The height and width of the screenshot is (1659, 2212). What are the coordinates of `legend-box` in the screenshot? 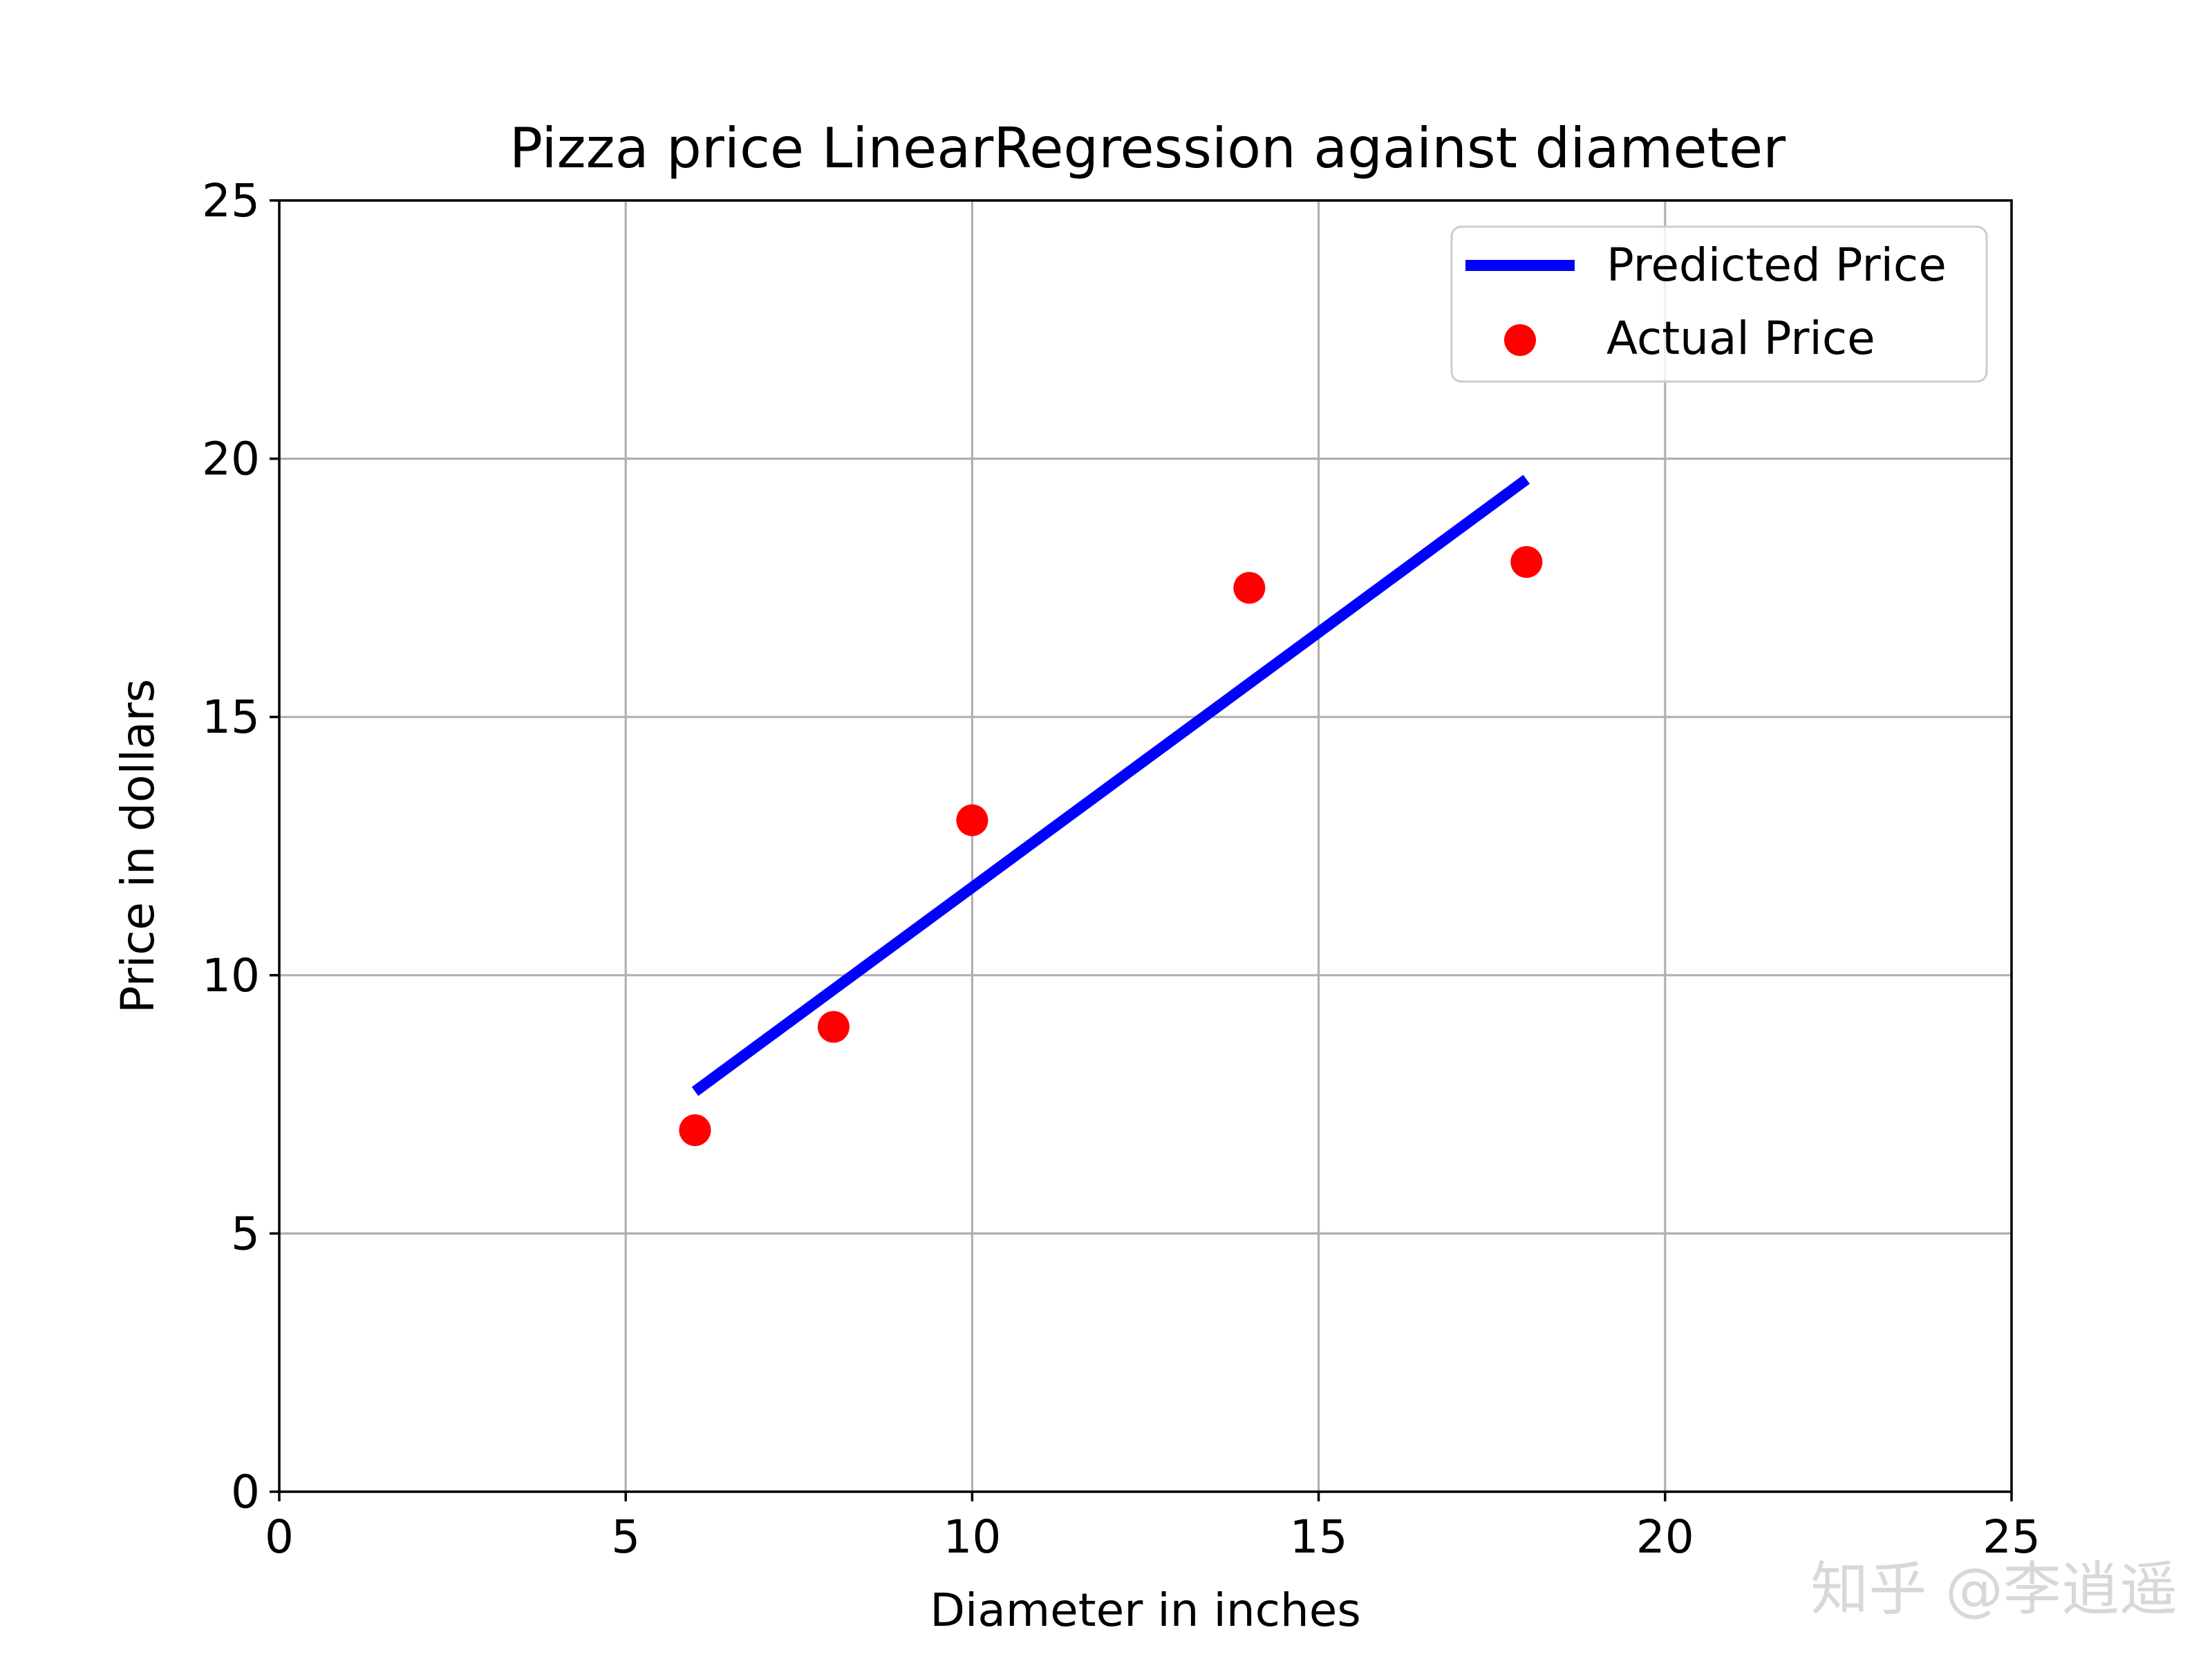 It's located at (1719, 304).